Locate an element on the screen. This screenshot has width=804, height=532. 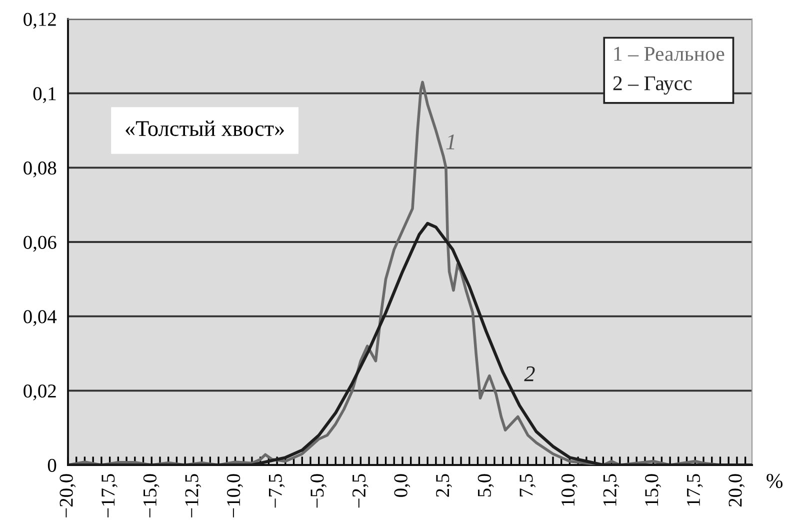
x-tick-label: −12,5 is located at coordinates (193, 496).